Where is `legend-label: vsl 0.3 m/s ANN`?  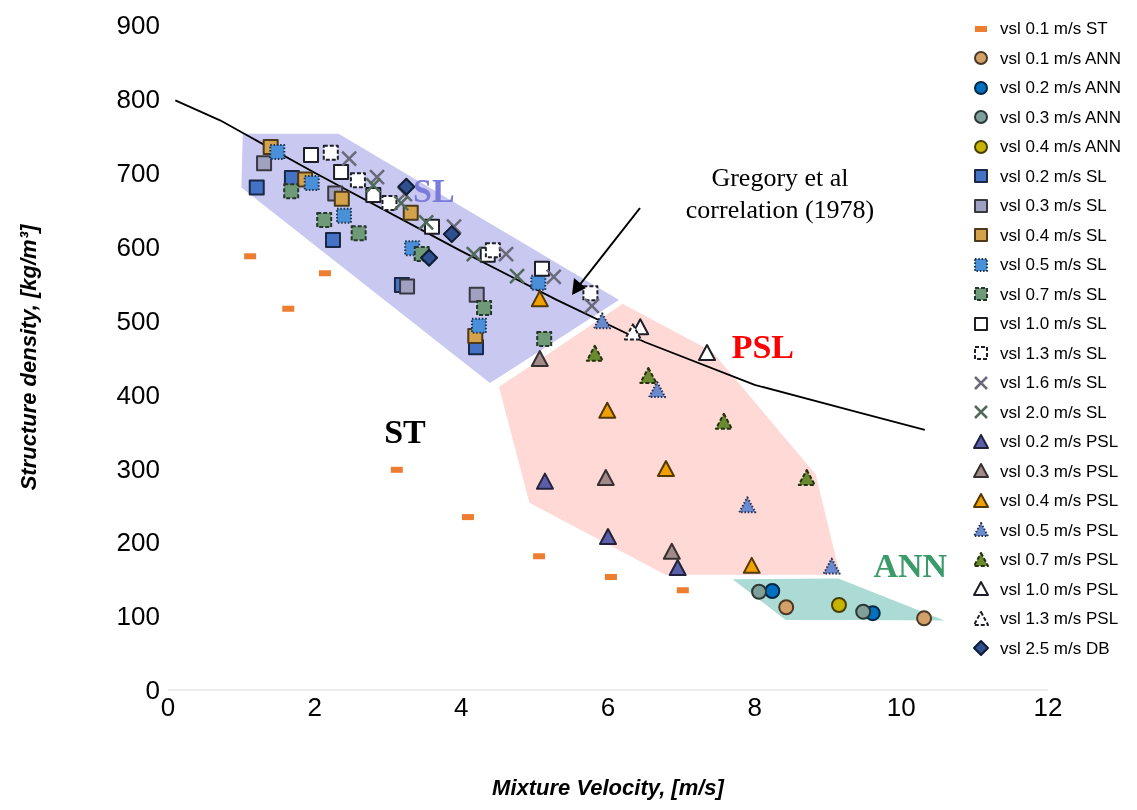 legend-label: vsl 0.3 m/s ANN is located at coordinates (1060, 117).